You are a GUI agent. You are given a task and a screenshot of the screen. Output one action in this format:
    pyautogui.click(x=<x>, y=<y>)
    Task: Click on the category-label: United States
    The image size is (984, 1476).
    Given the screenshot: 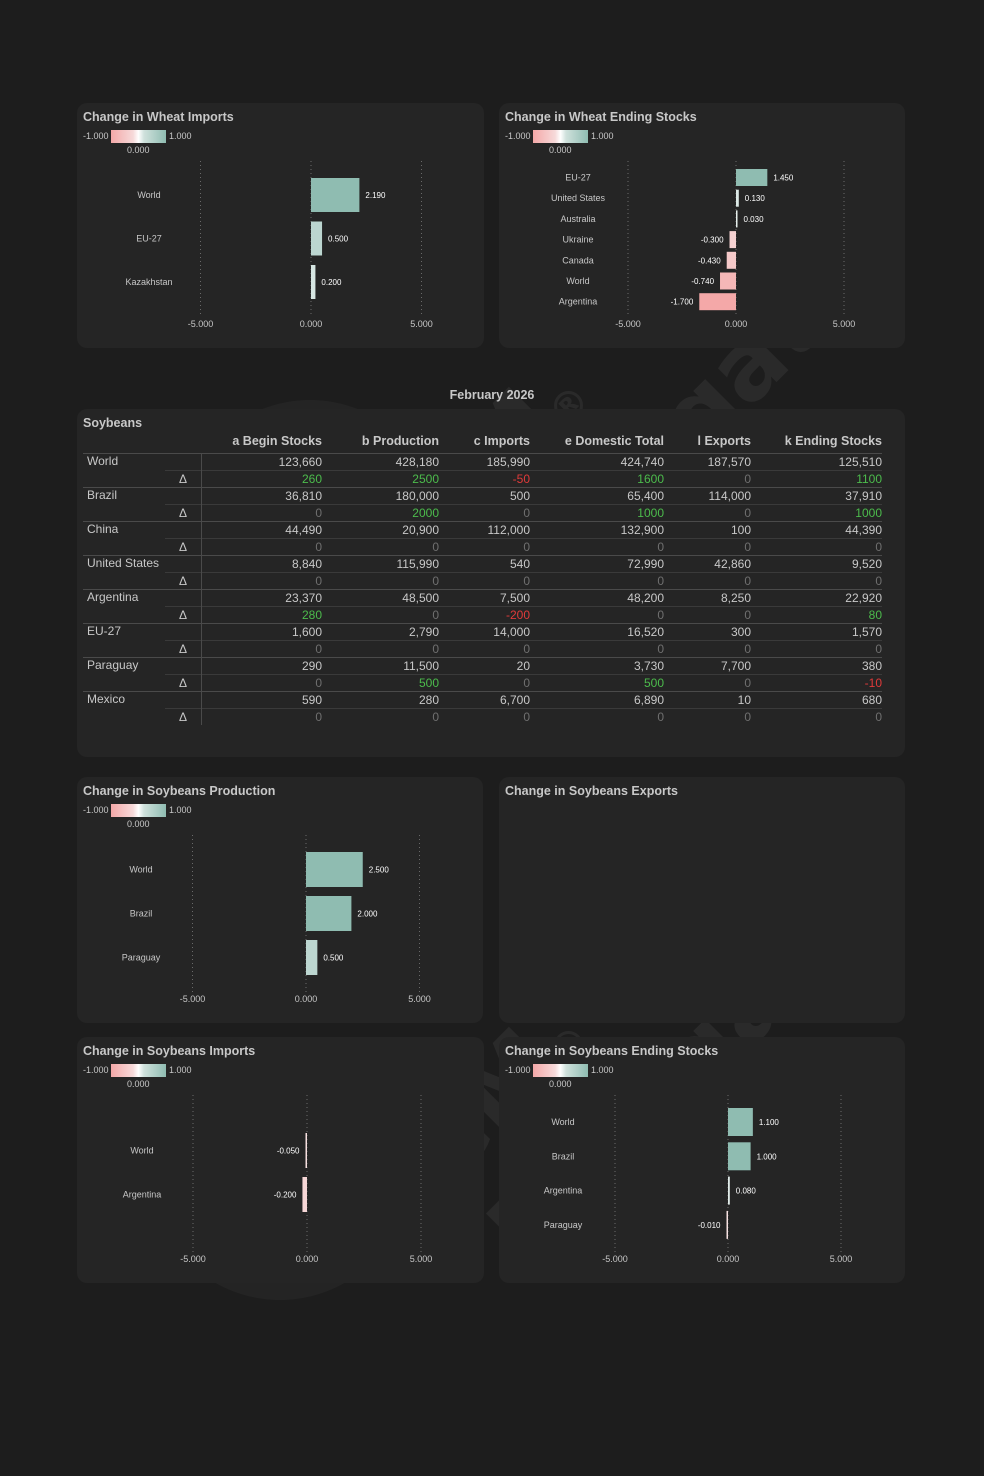 What is the action you would take?
    pyautogui.click(x=578, y=198)
    